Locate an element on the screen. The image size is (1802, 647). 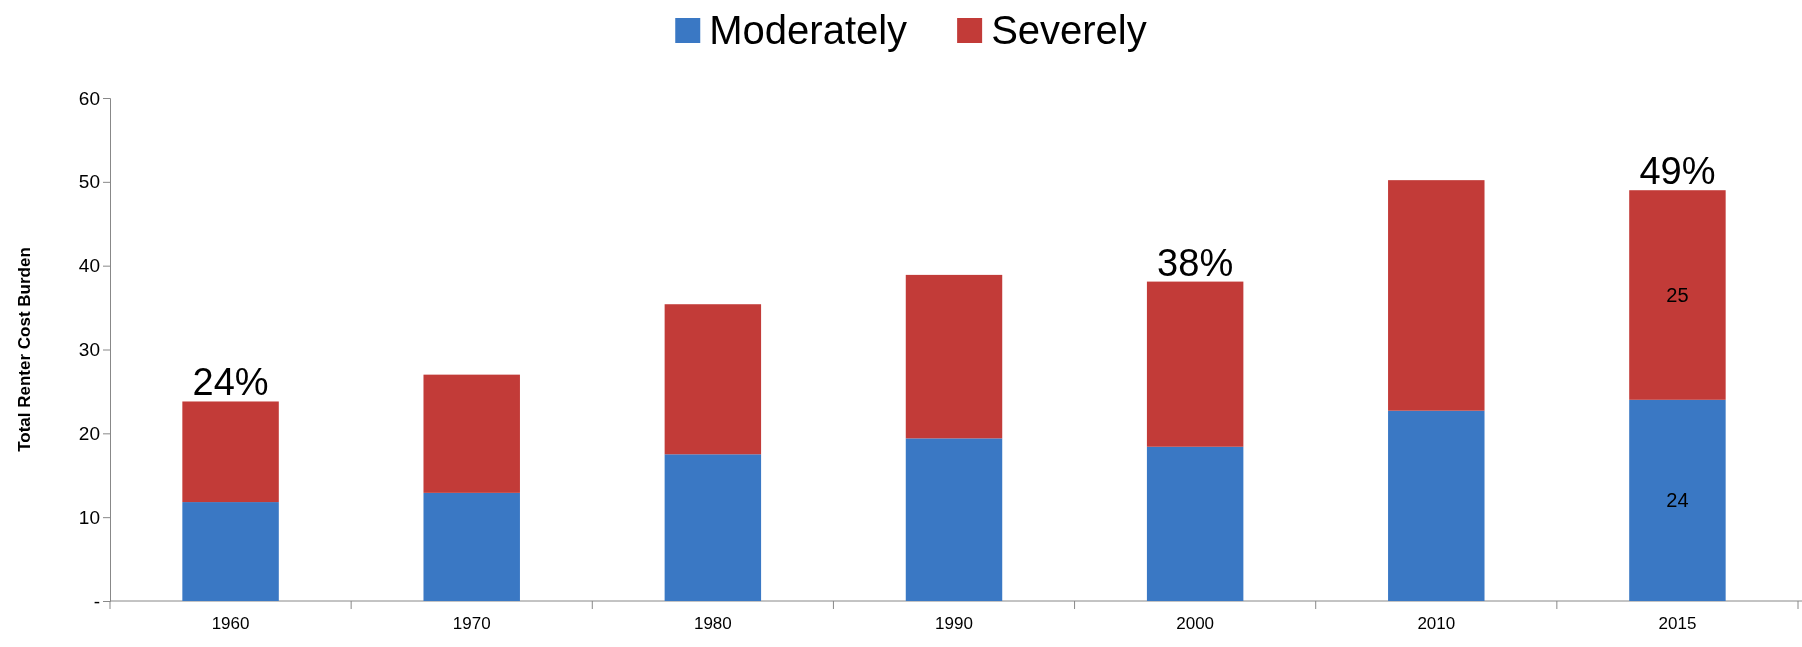
x-tick-label: 1960 is located at coordinates (230, 624).